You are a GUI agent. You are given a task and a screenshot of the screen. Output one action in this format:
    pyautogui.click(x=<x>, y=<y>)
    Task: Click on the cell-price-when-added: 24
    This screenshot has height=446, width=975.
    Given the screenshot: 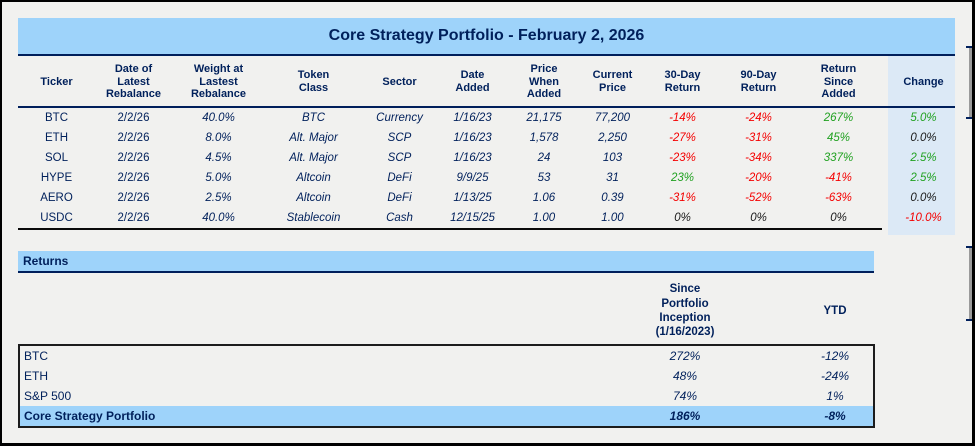 What is the action you would take?
    pyautogui.click(x=544, y=158)
    